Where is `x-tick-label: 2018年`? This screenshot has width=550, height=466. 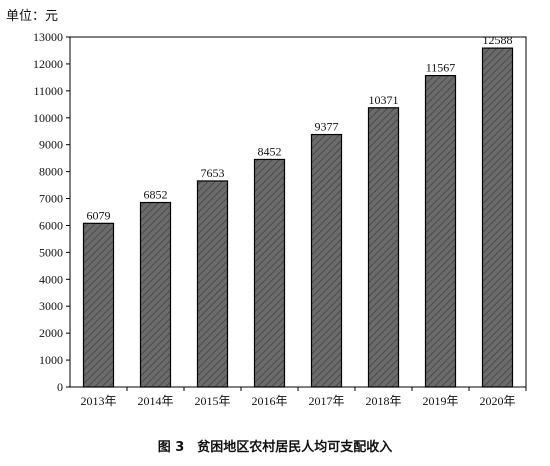 x-tick-label: 2018年 is located at coordinates (383, 401).